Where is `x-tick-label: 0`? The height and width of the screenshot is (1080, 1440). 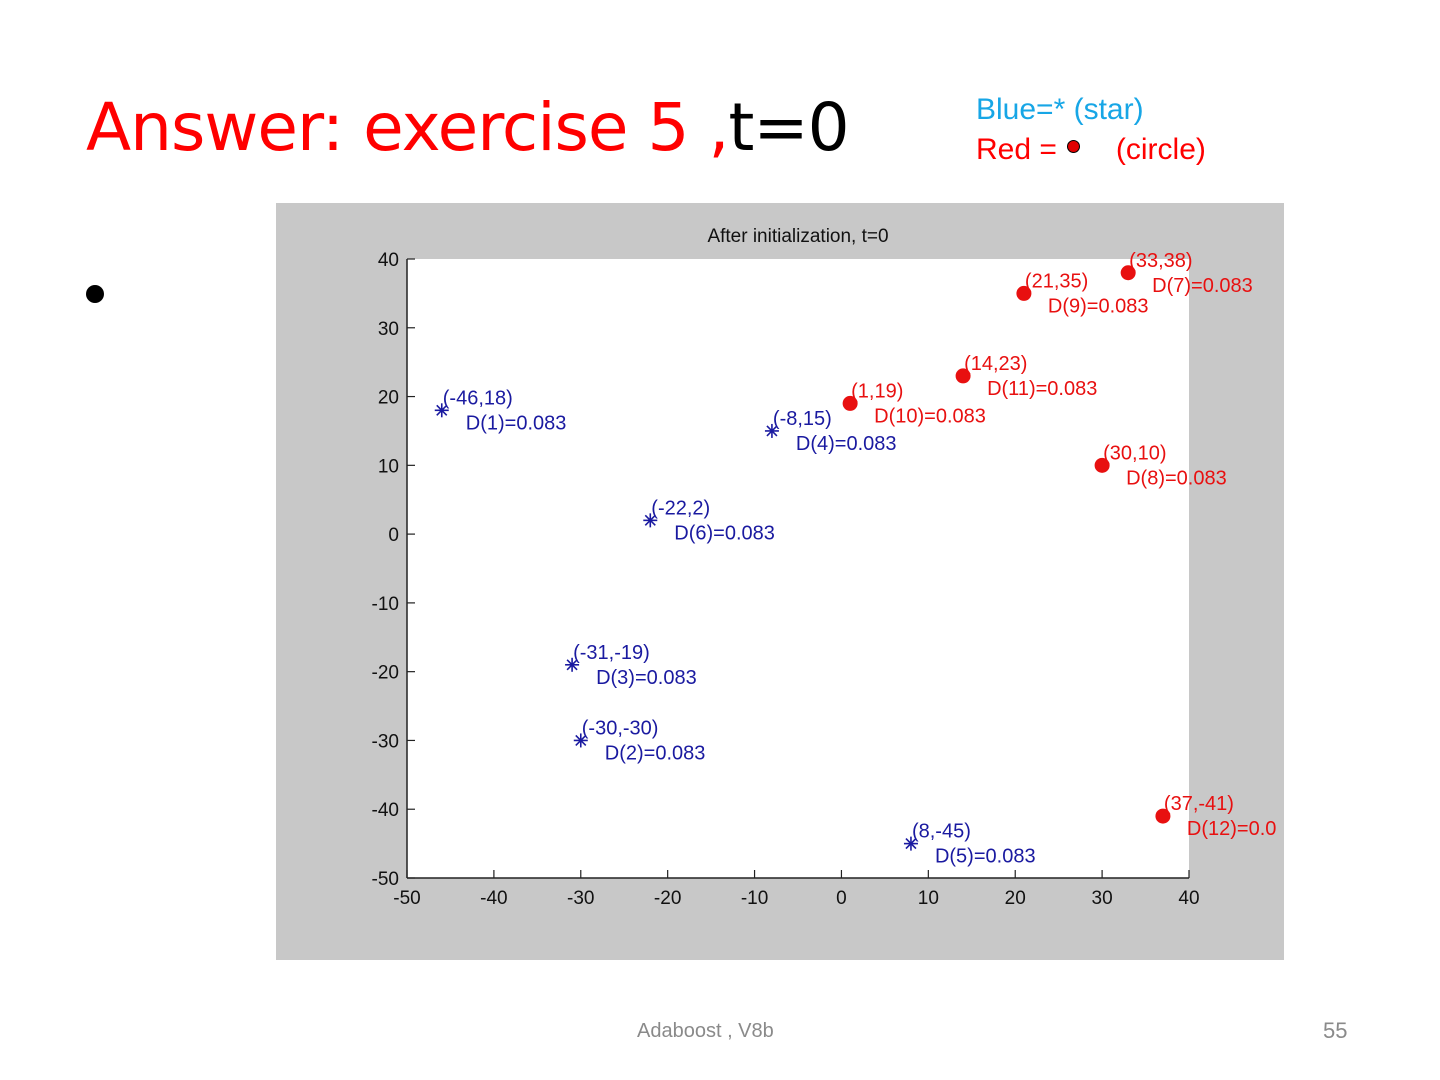 x-tick-label: 0 is located at coordinates (841, 898).